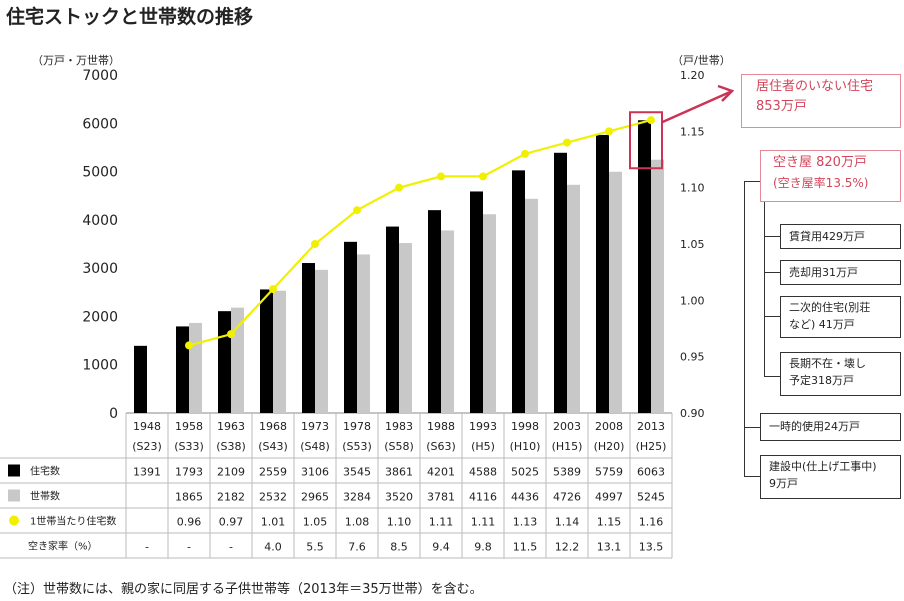 The width and height of the screenshot is (904, 601). What do you see at coordinates (692, 131) in the screenshot?
I see `right-tick-label: 1.15` at bounding box center [692, 131].